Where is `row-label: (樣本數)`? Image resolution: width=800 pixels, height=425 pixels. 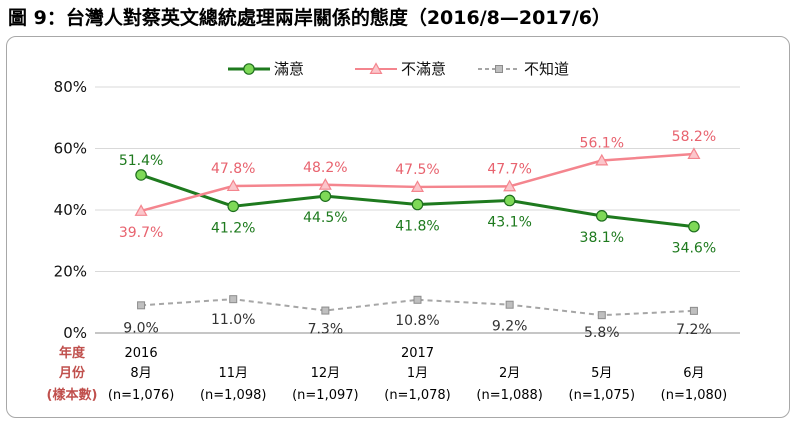
row-label: (樣本數) is located at coordinates (72, 395).